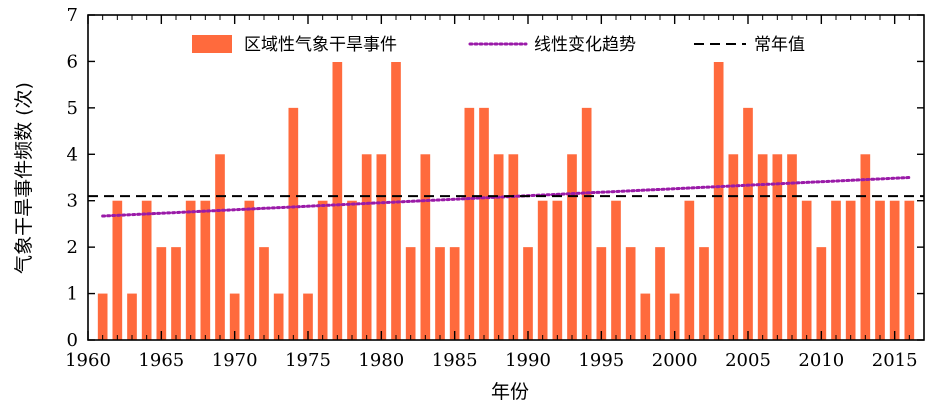 The height and width of the screenshot is (403, 932). I want to click on bar-1971, so click(249, 270).